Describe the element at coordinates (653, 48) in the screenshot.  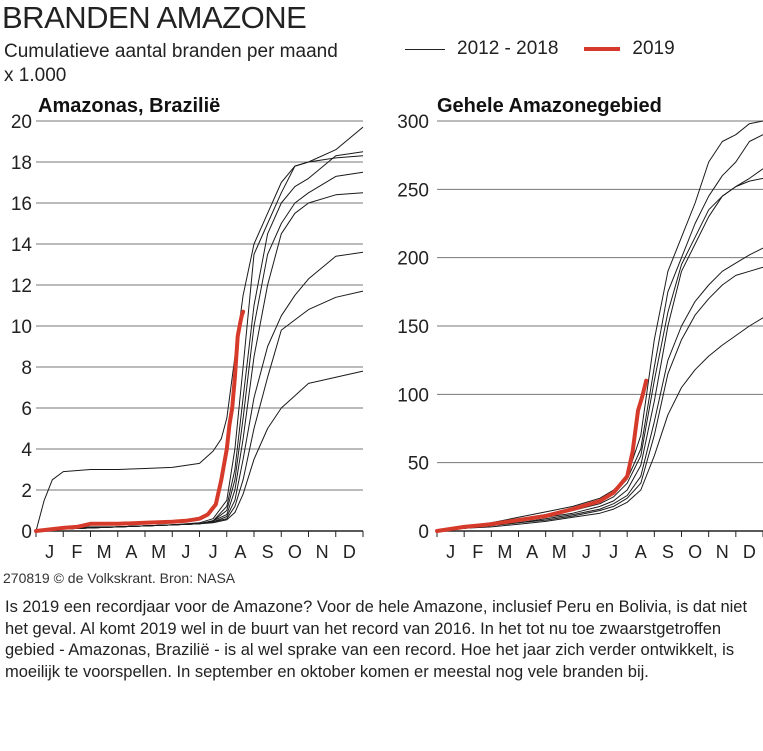
I see `legend-label: 2019` at that location.